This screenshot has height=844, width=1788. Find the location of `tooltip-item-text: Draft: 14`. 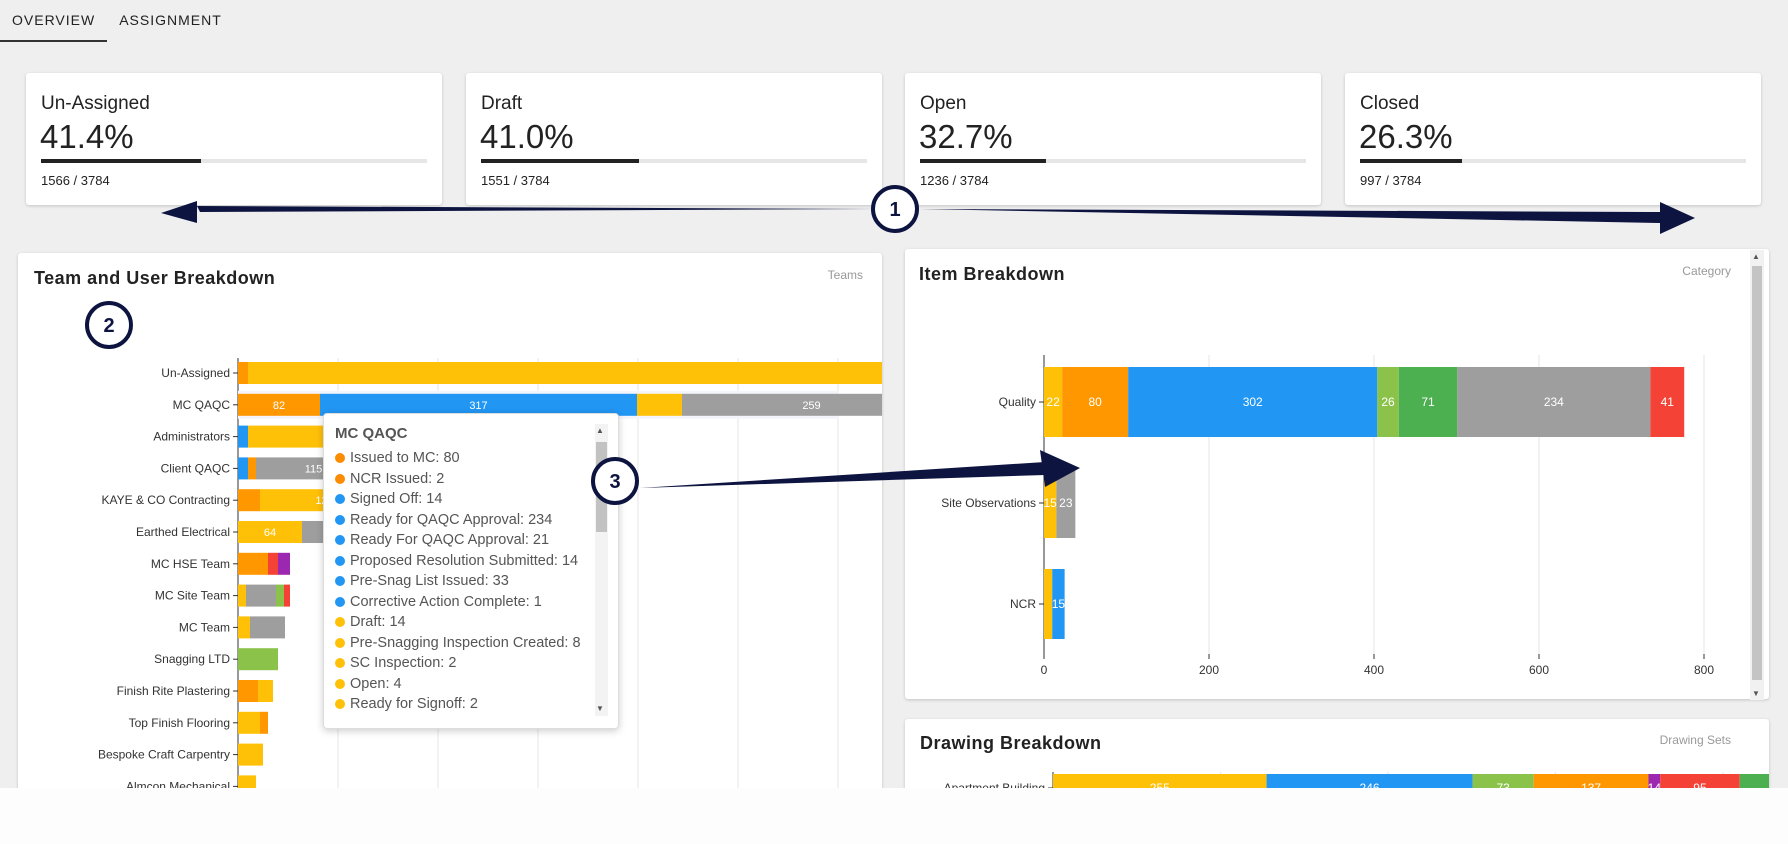

tooltip-item-text: Draft: 14 is located at coordinates (378, 622).